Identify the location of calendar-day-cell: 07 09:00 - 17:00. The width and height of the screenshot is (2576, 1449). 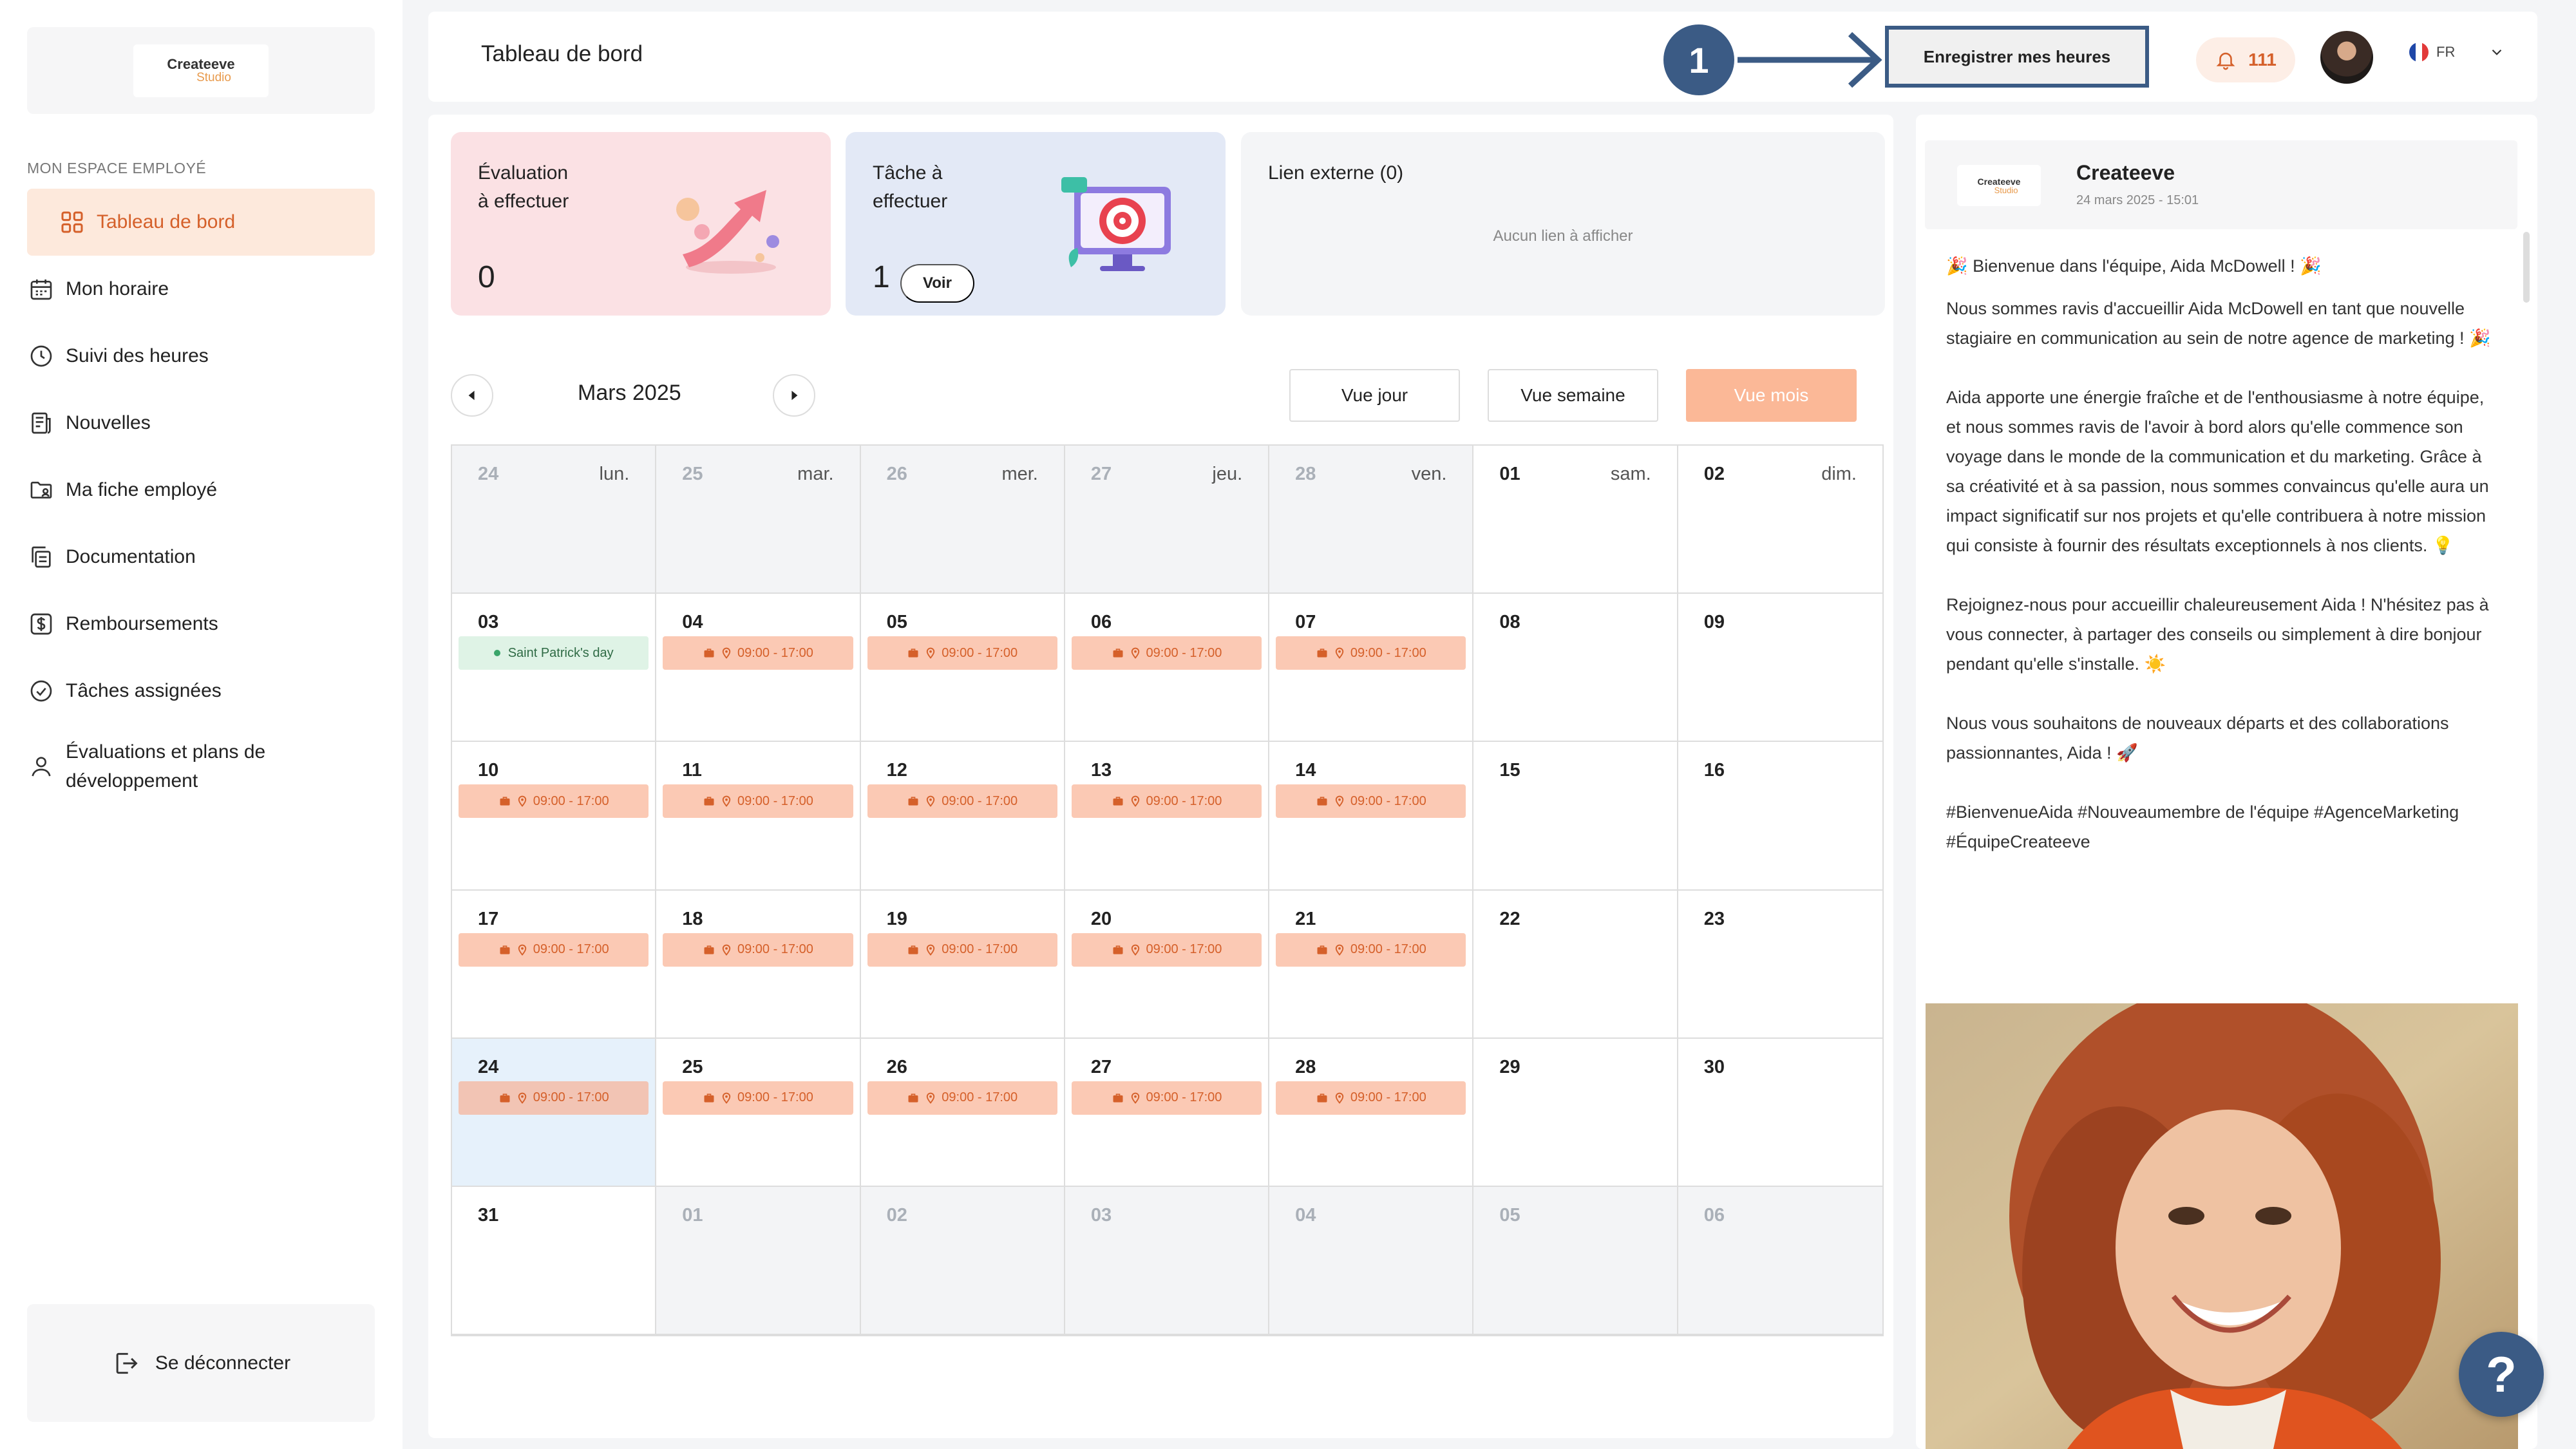
(1372, 668).